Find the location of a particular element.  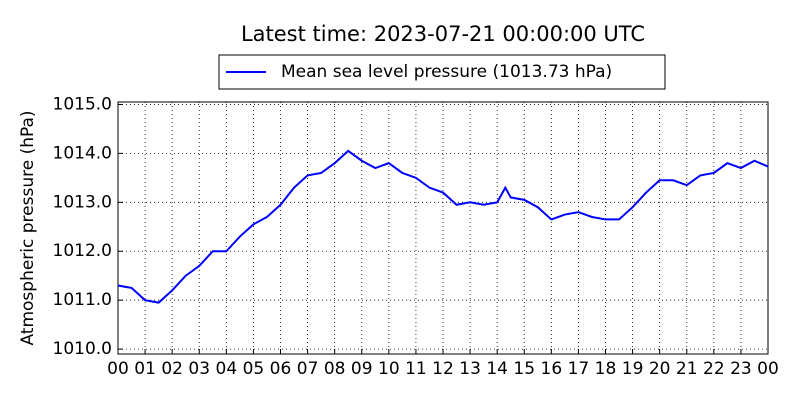

legend-box is located at coordinates (442, 72).